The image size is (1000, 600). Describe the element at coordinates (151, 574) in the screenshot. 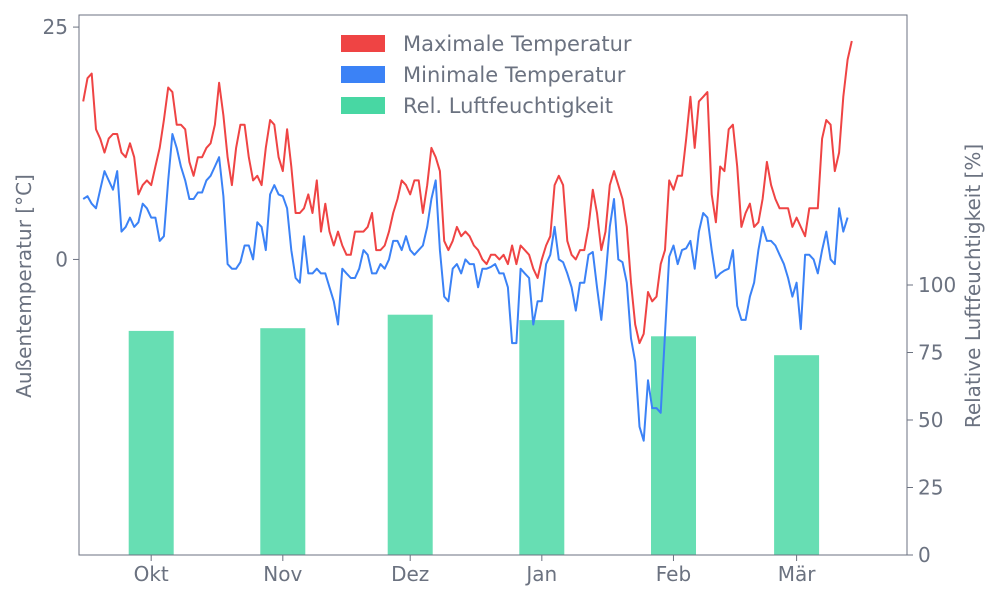

I see `x-tick-label: Okt` at that location.